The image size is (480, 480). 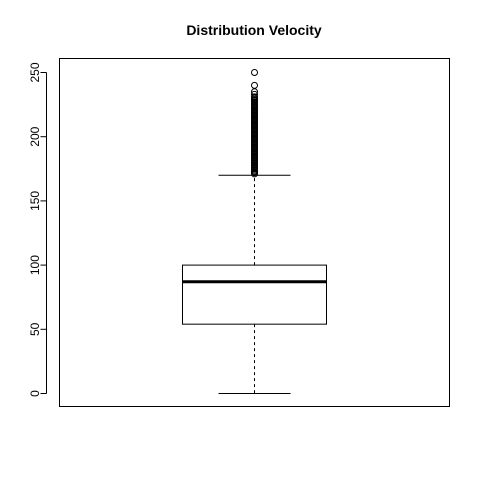 I want to click on chart-title: Distribution Velocity, so click(x=254, y=30).